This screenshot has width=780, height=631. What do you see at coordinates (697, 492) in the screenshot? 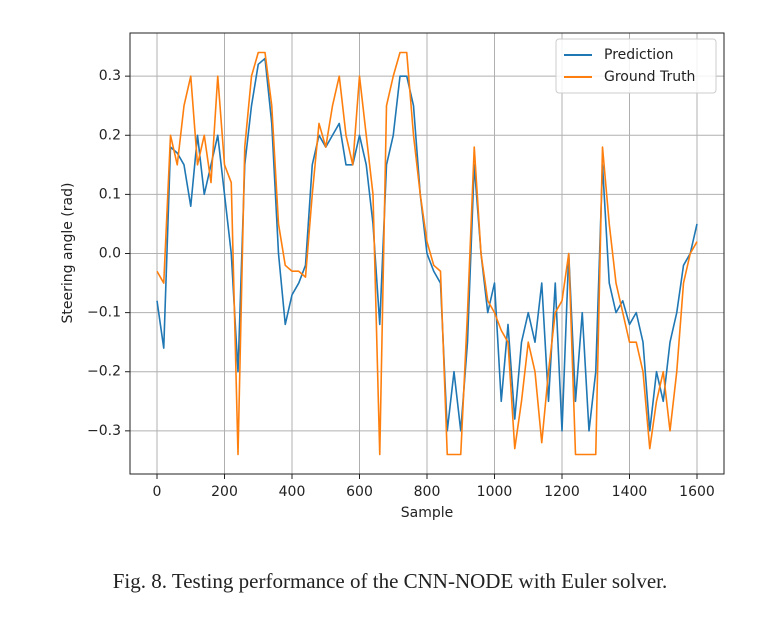
I see `x-tick-label: 1600` at bounding box center [697, 492].